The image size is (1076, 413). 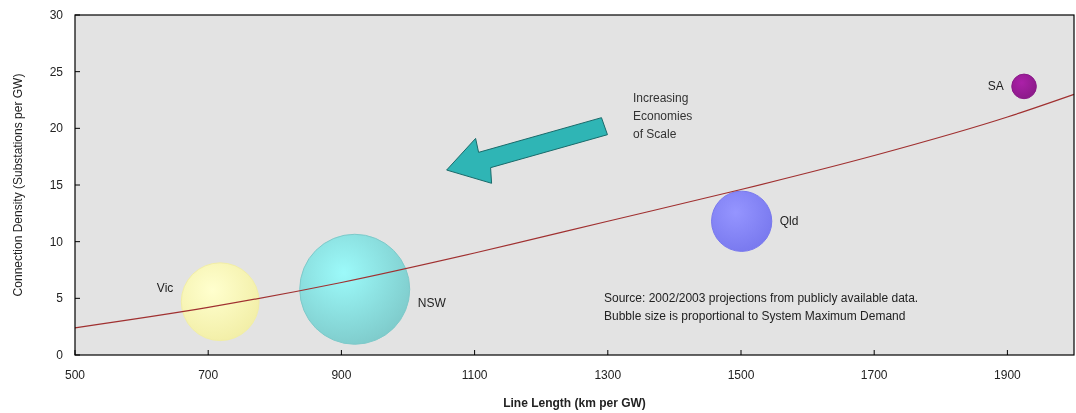 What do you see at coordinates (18, 185) in the screenshot?
I see `y-axis-title: Connection Density (Substations per GW)` at bounding box center [18, 185].